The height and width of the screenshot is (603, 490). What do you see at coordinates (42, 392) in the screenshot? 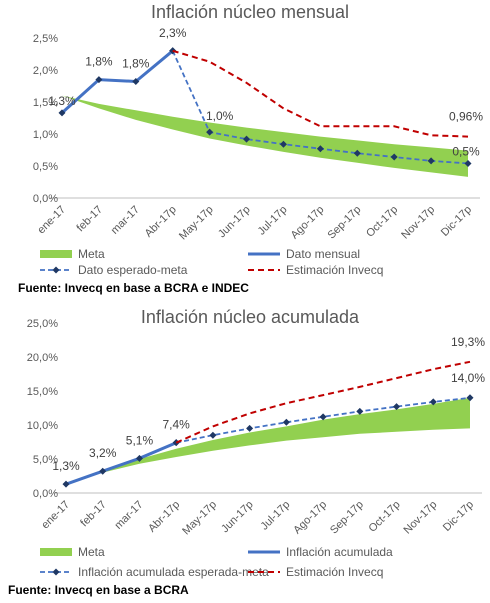
I see `y-tick-label: 15,0%` at bounding box center [42, 392].